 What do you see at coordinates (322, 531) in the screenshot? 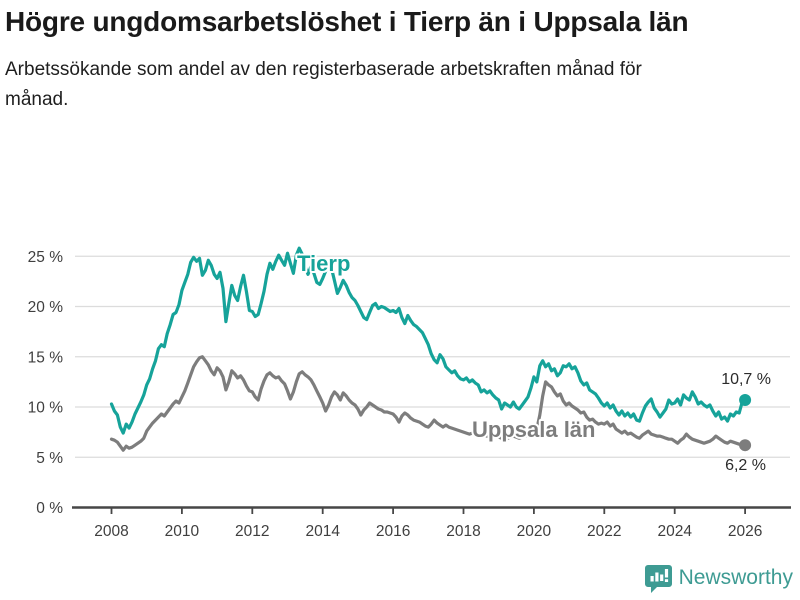
I see `x-tick-label: 2014` at bounding box center [322, 531].